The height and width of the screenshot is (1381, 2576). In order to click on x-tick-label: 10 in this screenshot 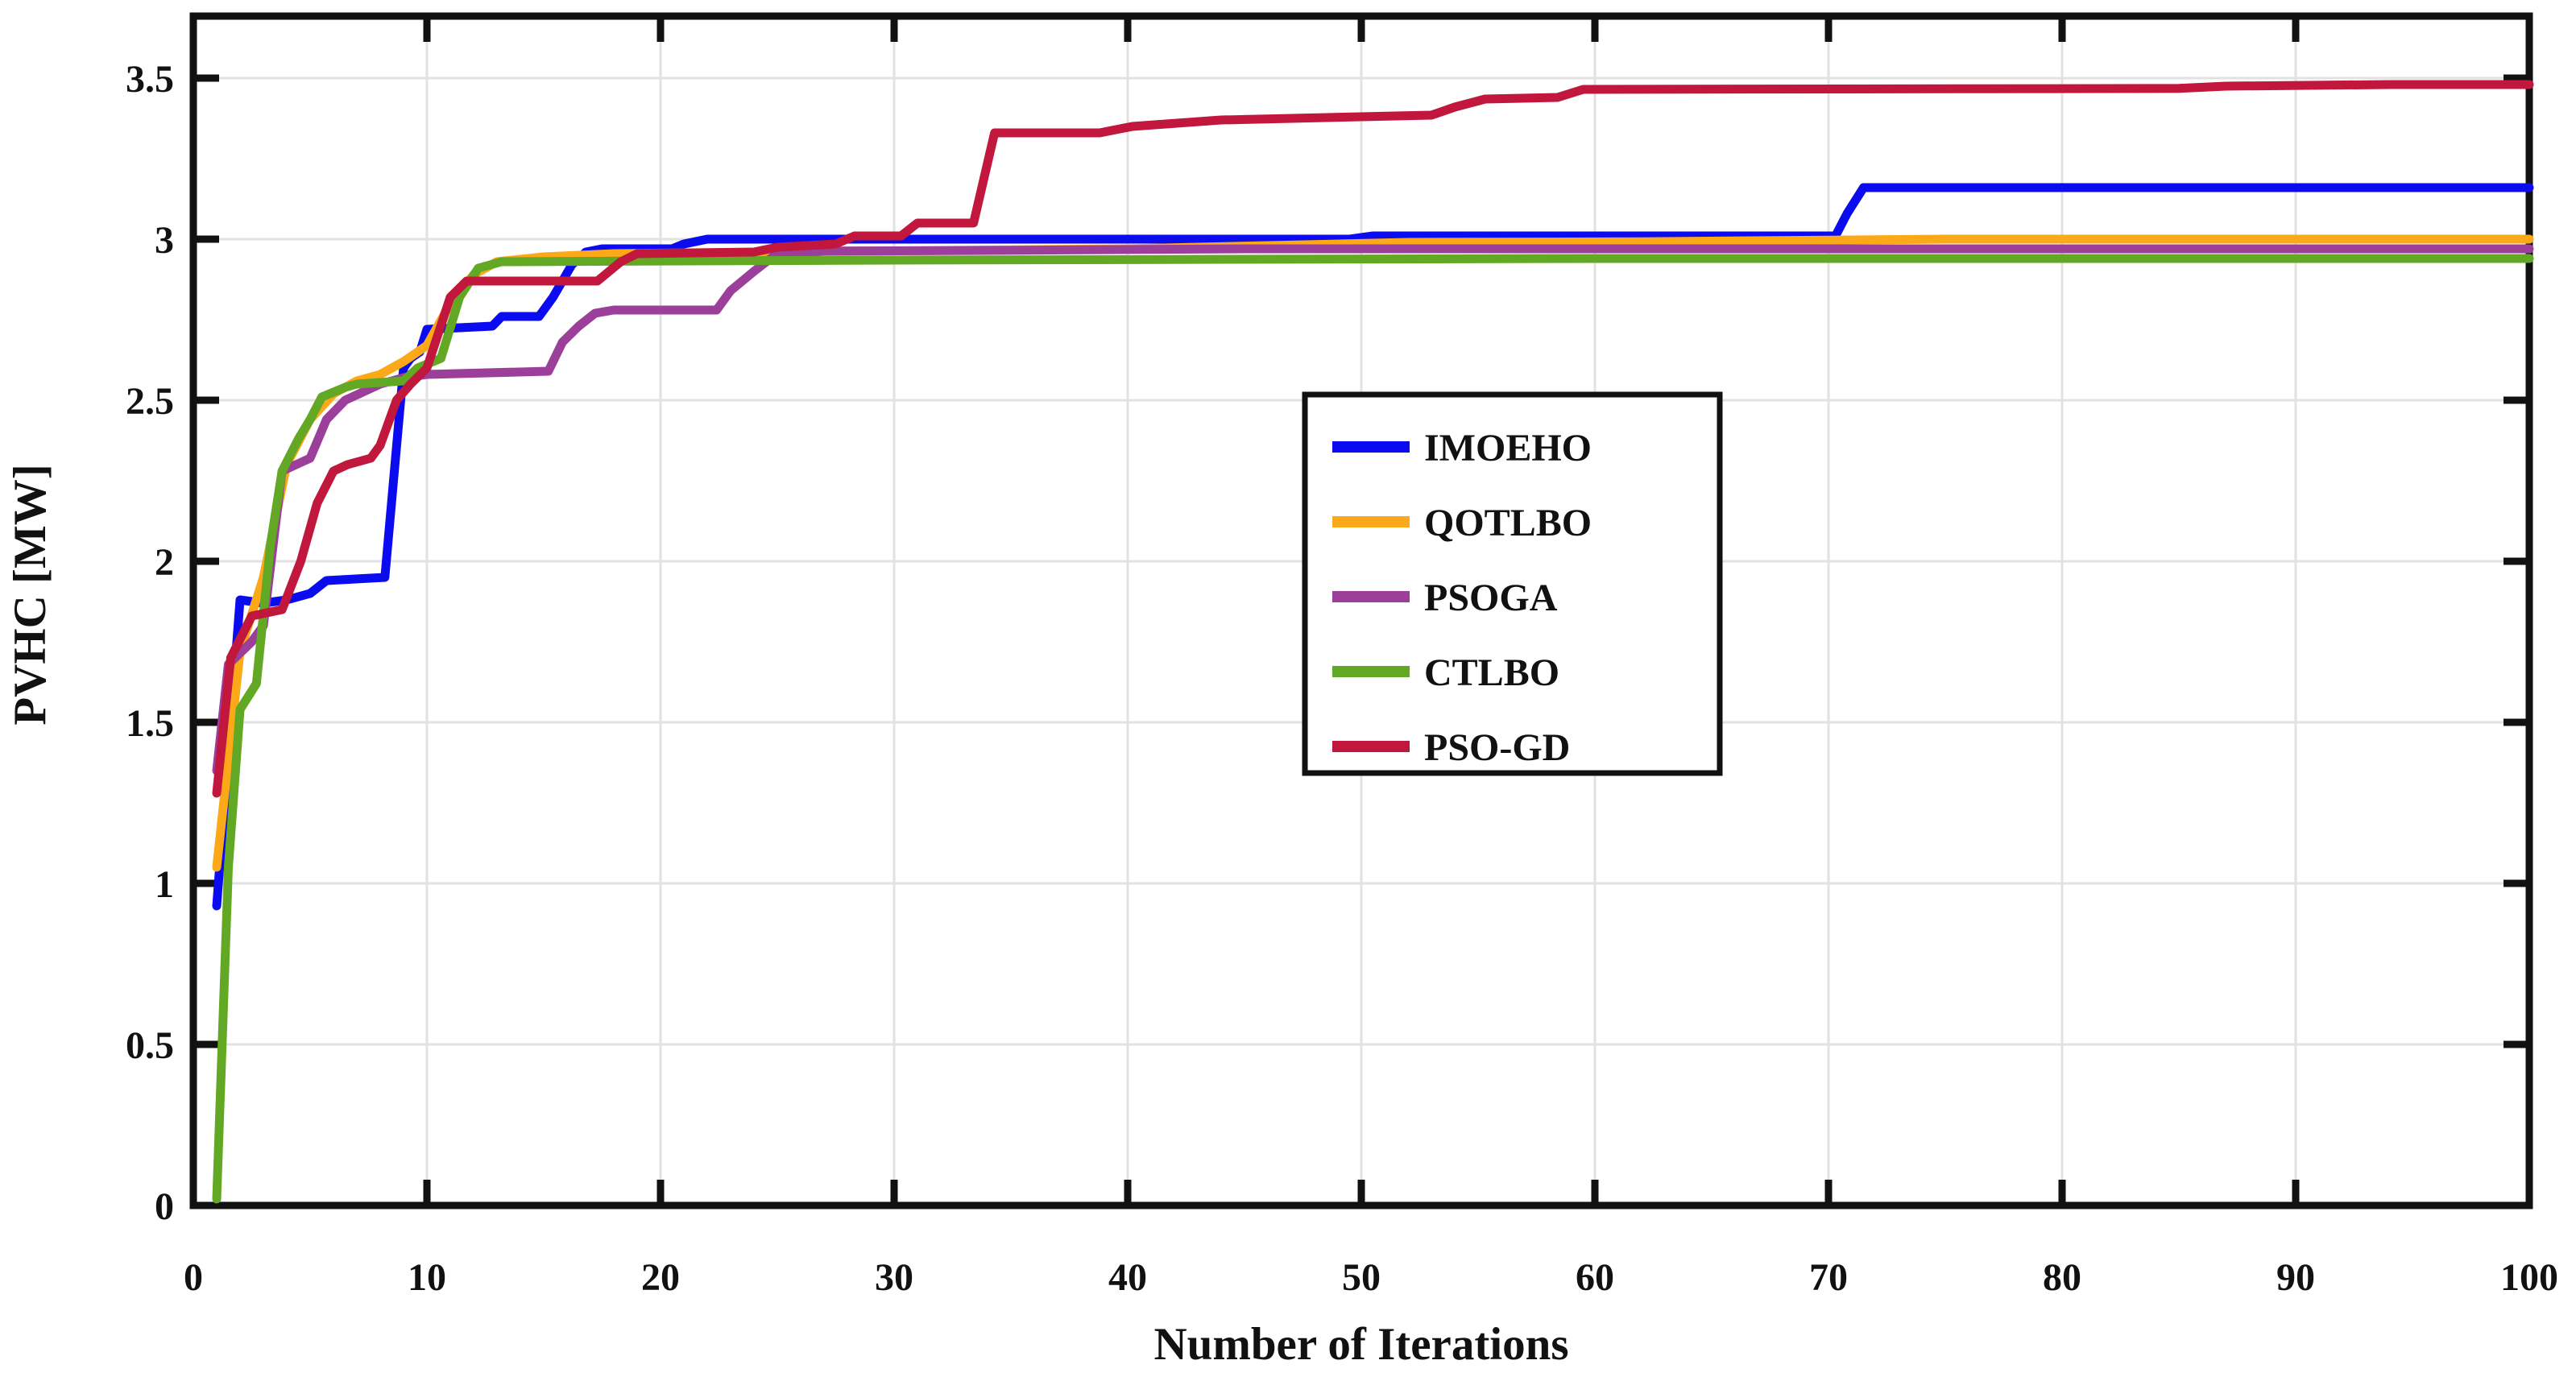, I will do `click(427, 1278)`.